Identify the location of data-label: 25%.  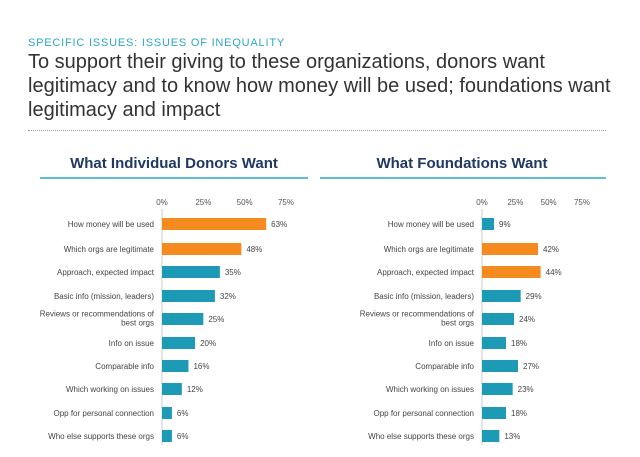
(216, 319).